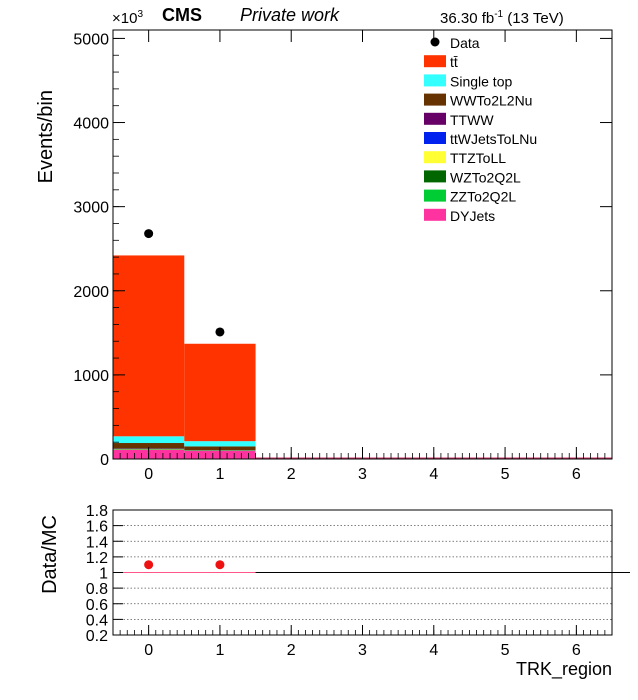 The image size is (638, 700). I want to click on top-y-tick-label-2: 2000, so click(91, 292).